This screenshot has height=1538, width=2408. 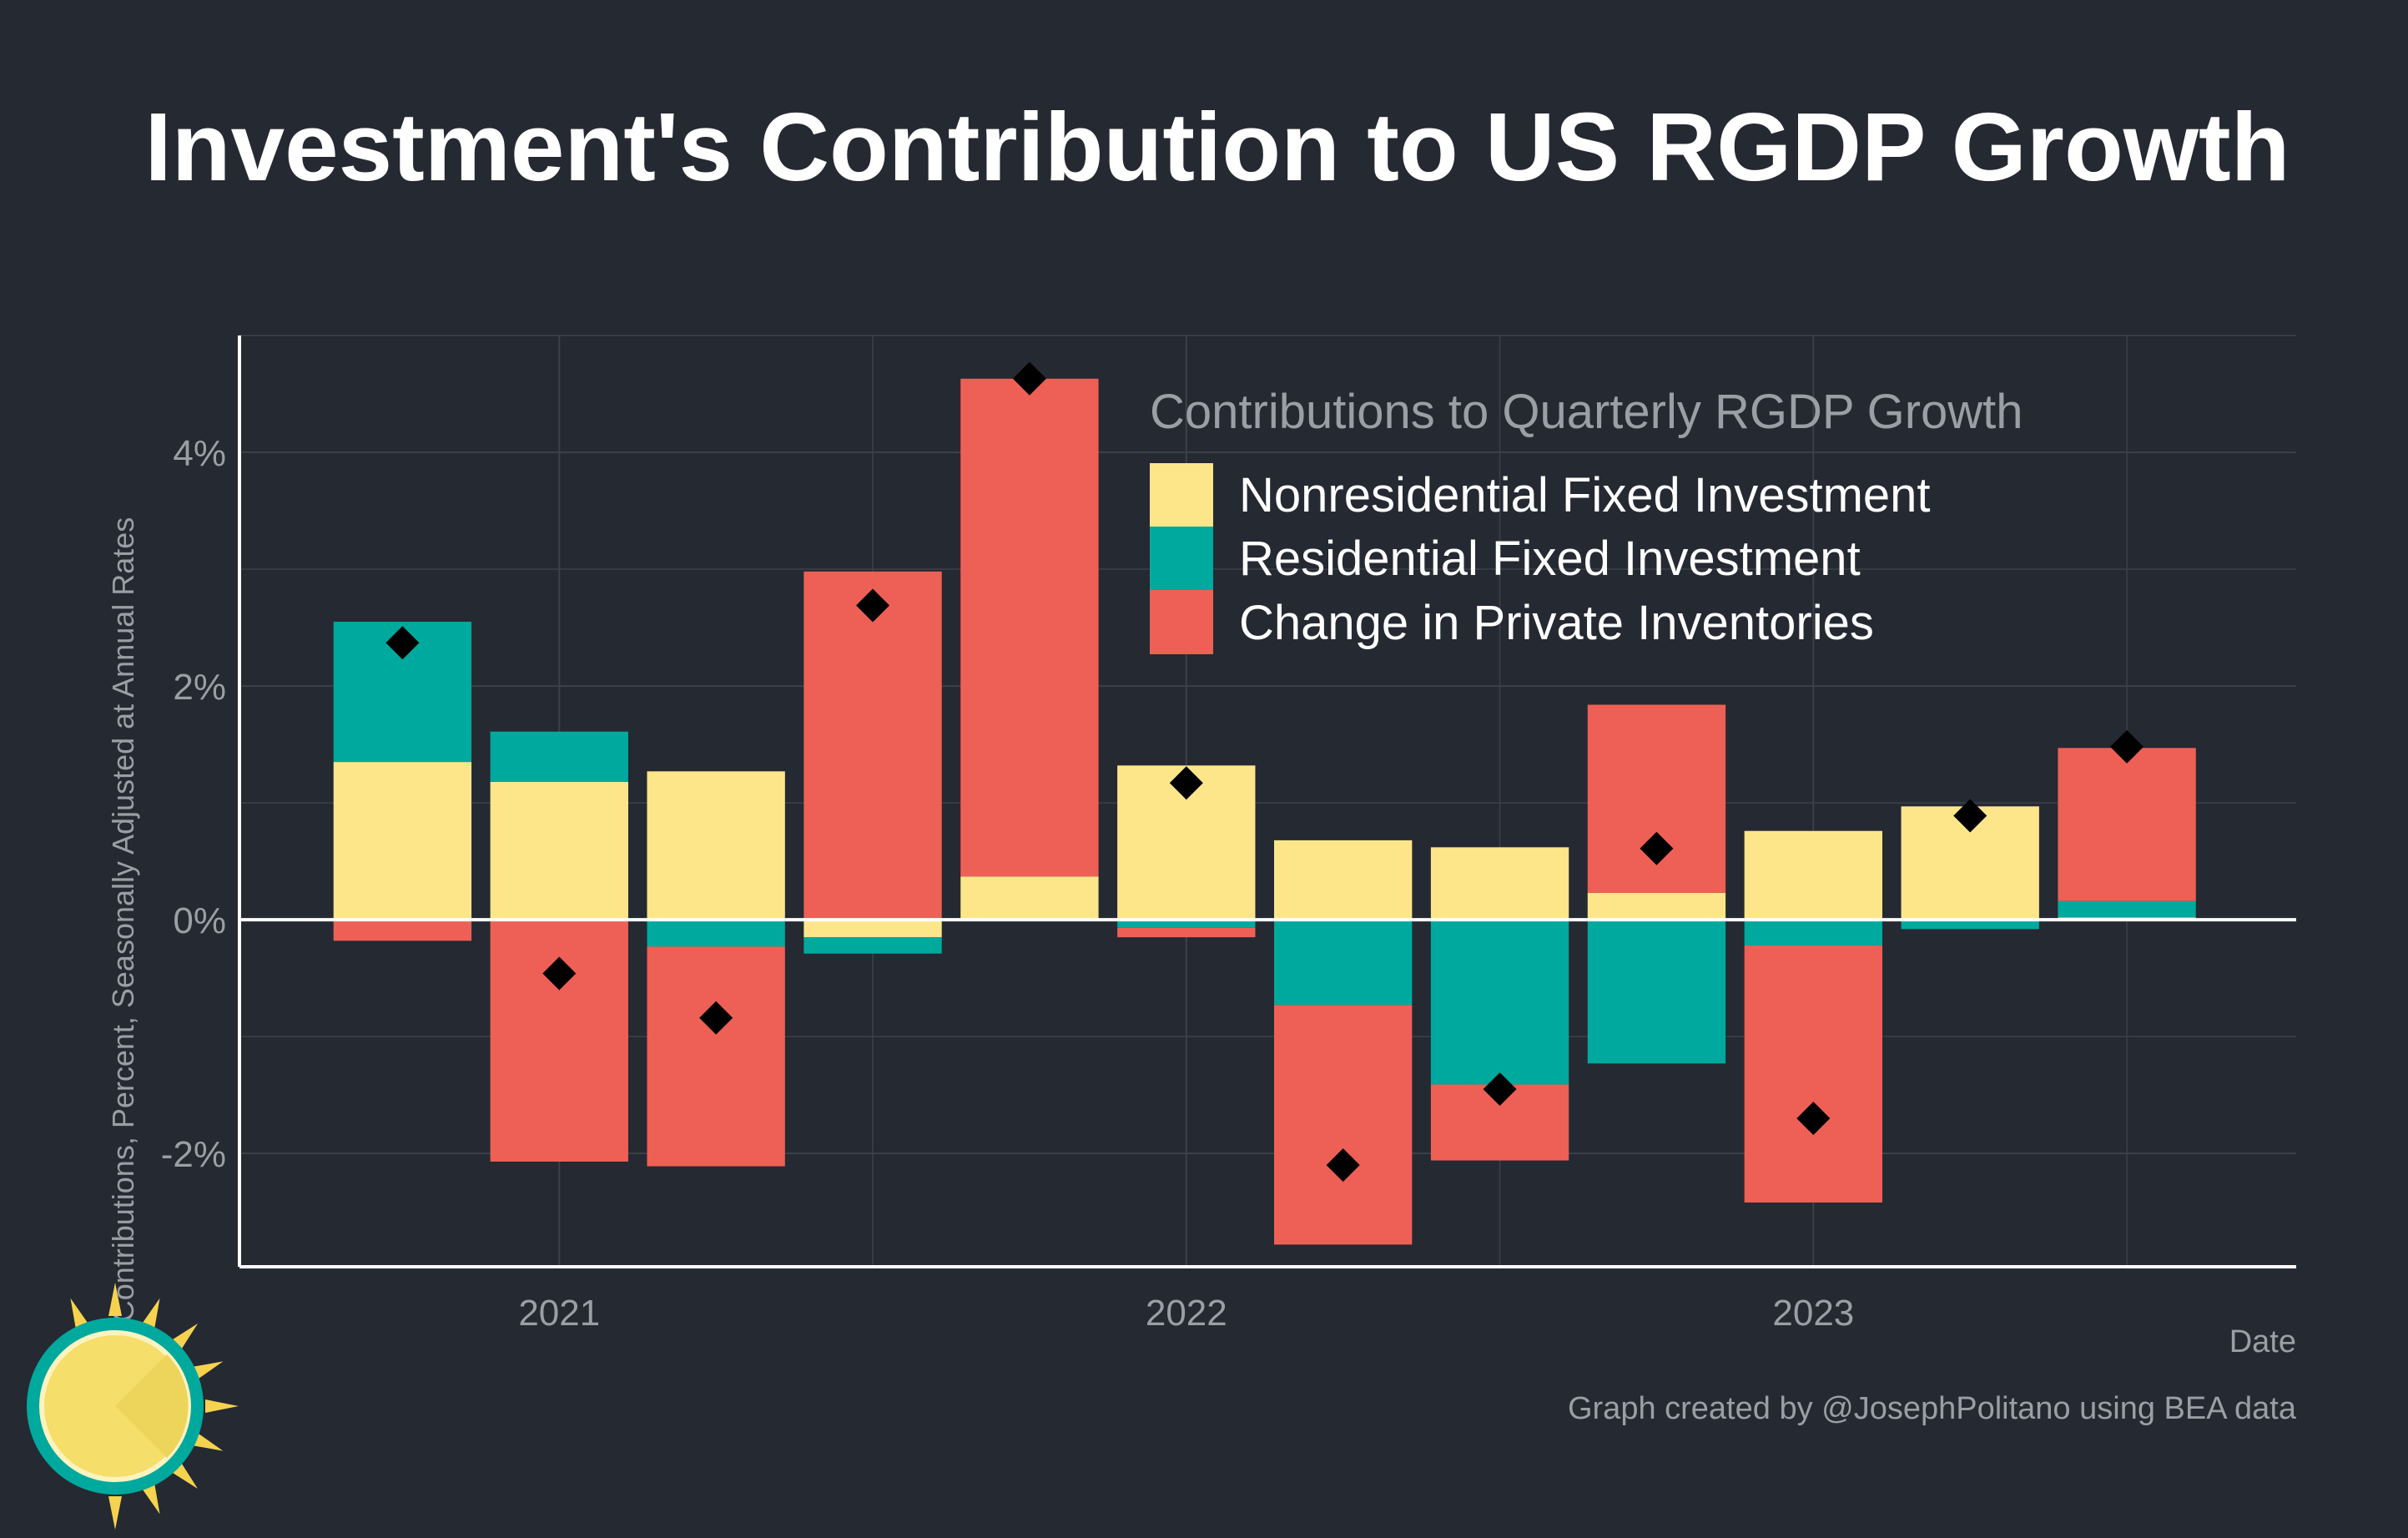 What do you see at coordinates (402, 643) in the screenshot?
I see `total-marker-2020-q4` at bounding box center [402, 643].